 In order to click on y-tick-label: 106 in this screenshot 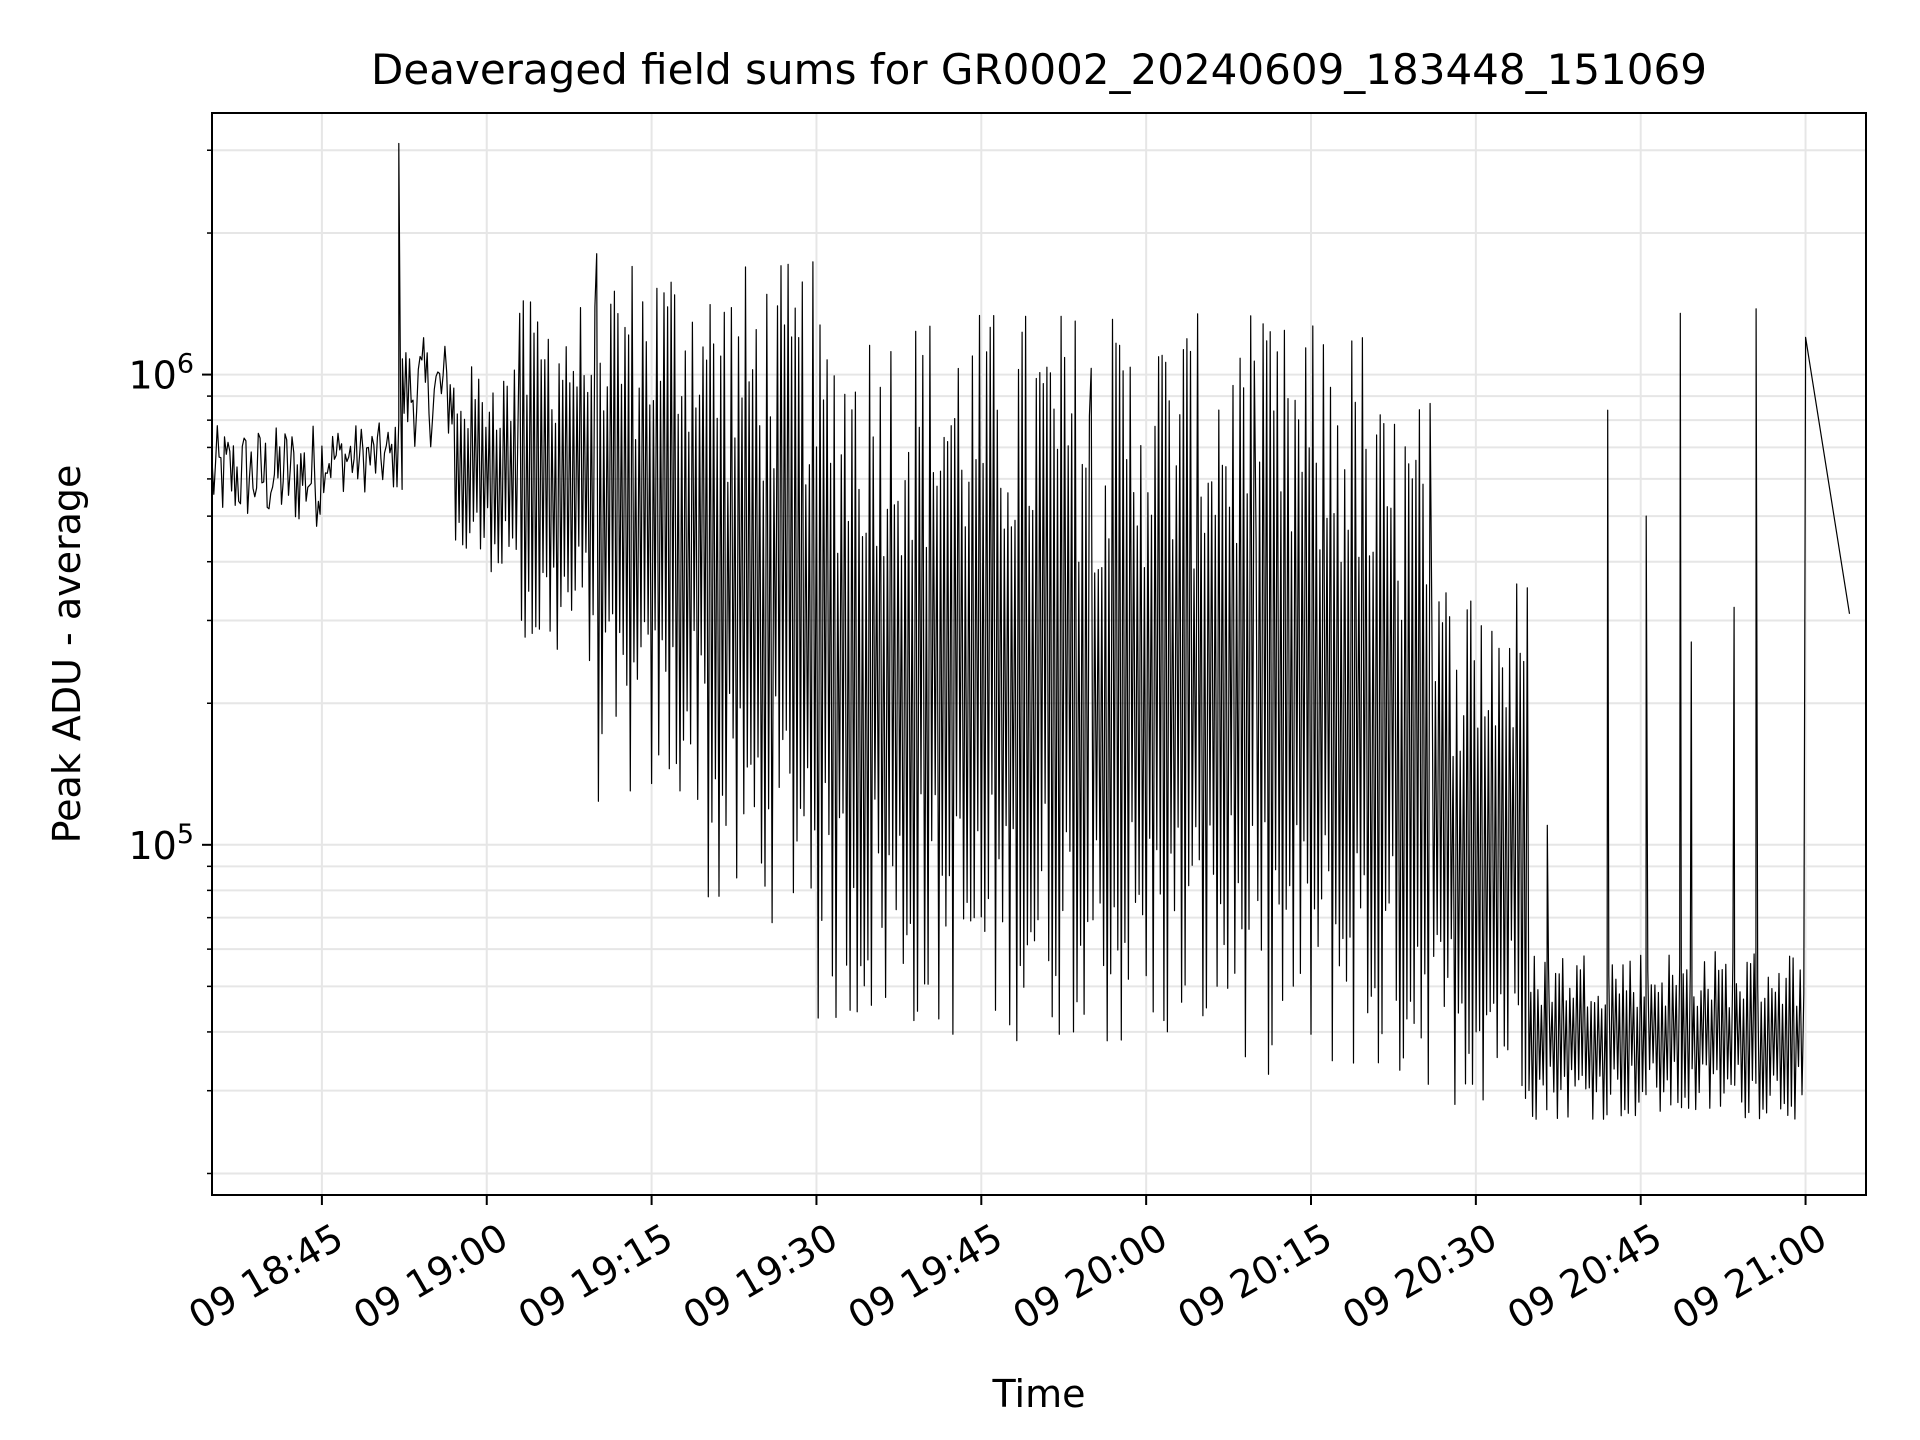, I will do `click(161, 373)`.